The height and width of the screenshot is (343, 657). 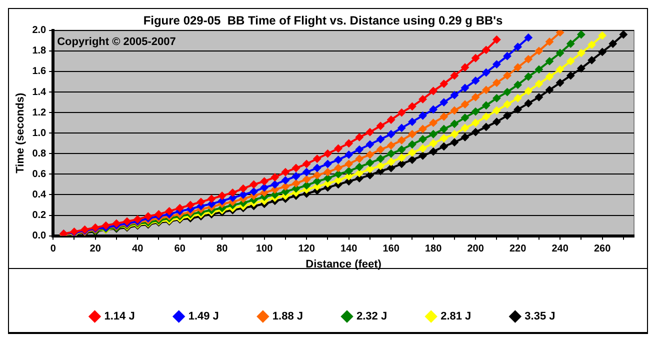 I want to click on y-tick-label: 0.6, so click(x=39, y=174).